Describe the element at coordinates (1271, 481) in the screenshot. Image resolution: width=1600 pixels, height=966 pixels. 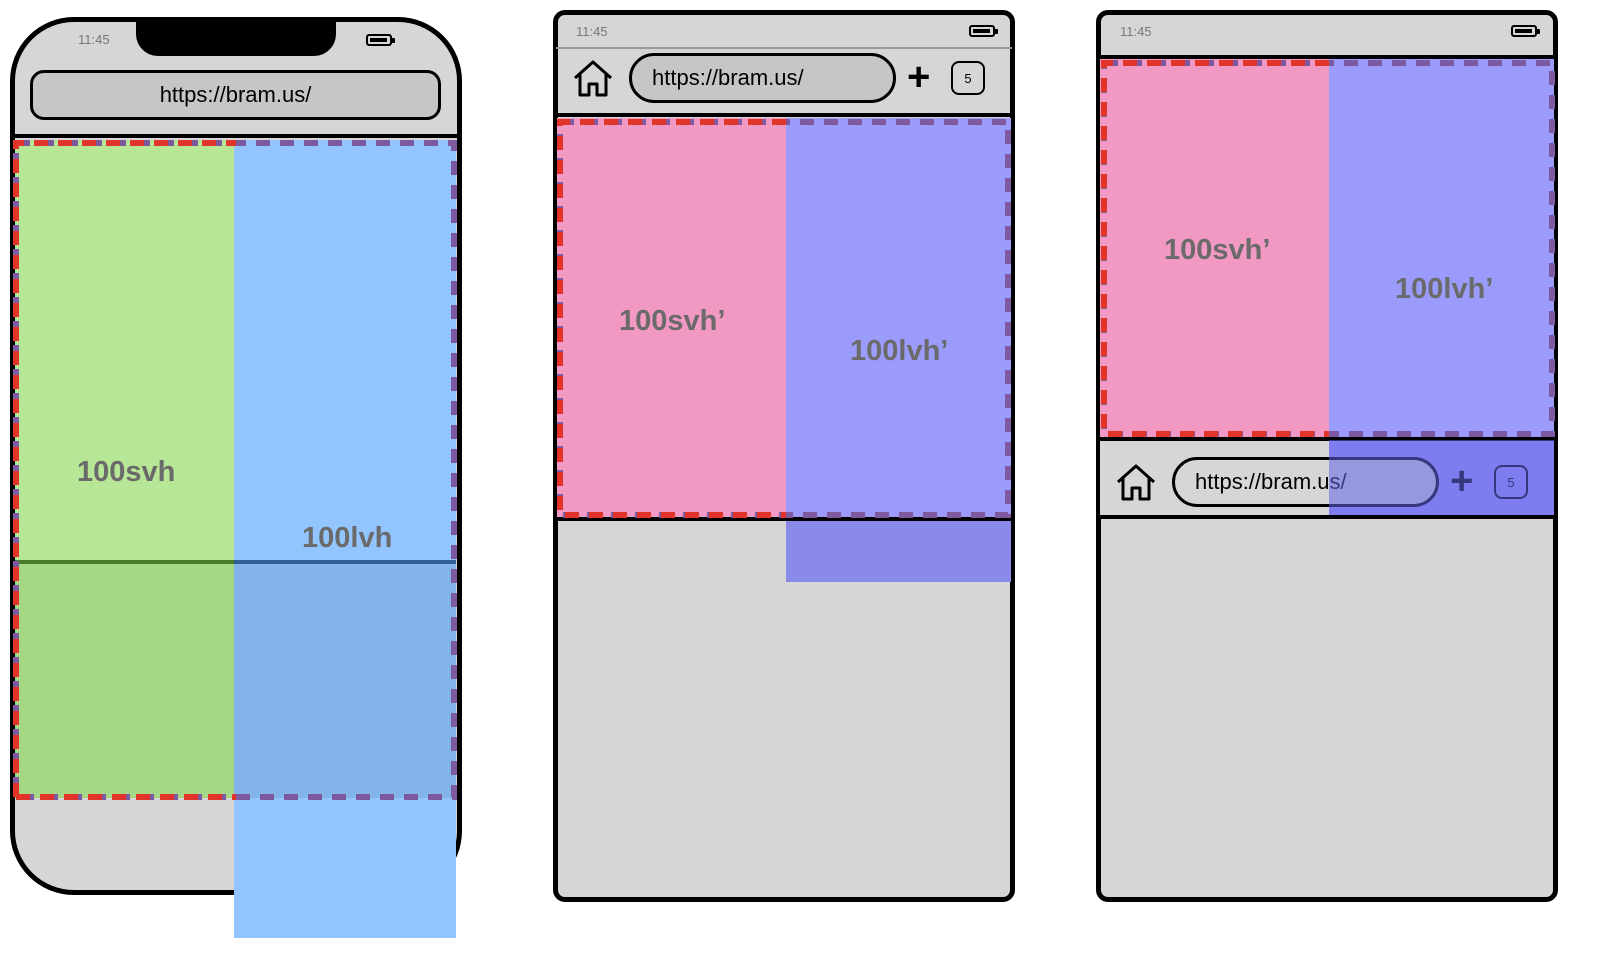
I see `phone-3-url-text: https://bram.us/` at that location.